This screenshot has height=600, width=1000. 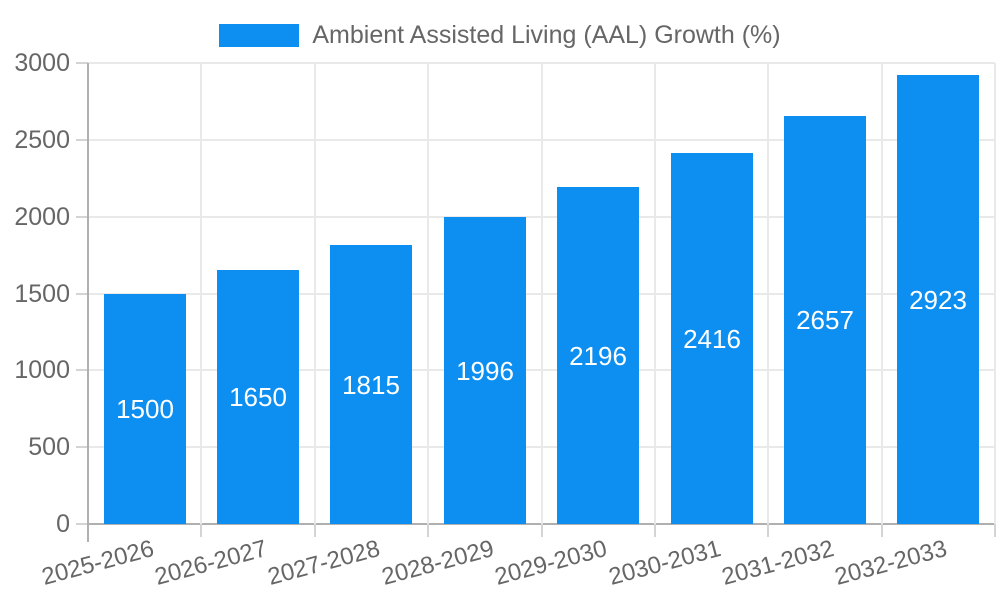 I want to click on y-axis-tick-label: 500, so click(x=49, y=447).